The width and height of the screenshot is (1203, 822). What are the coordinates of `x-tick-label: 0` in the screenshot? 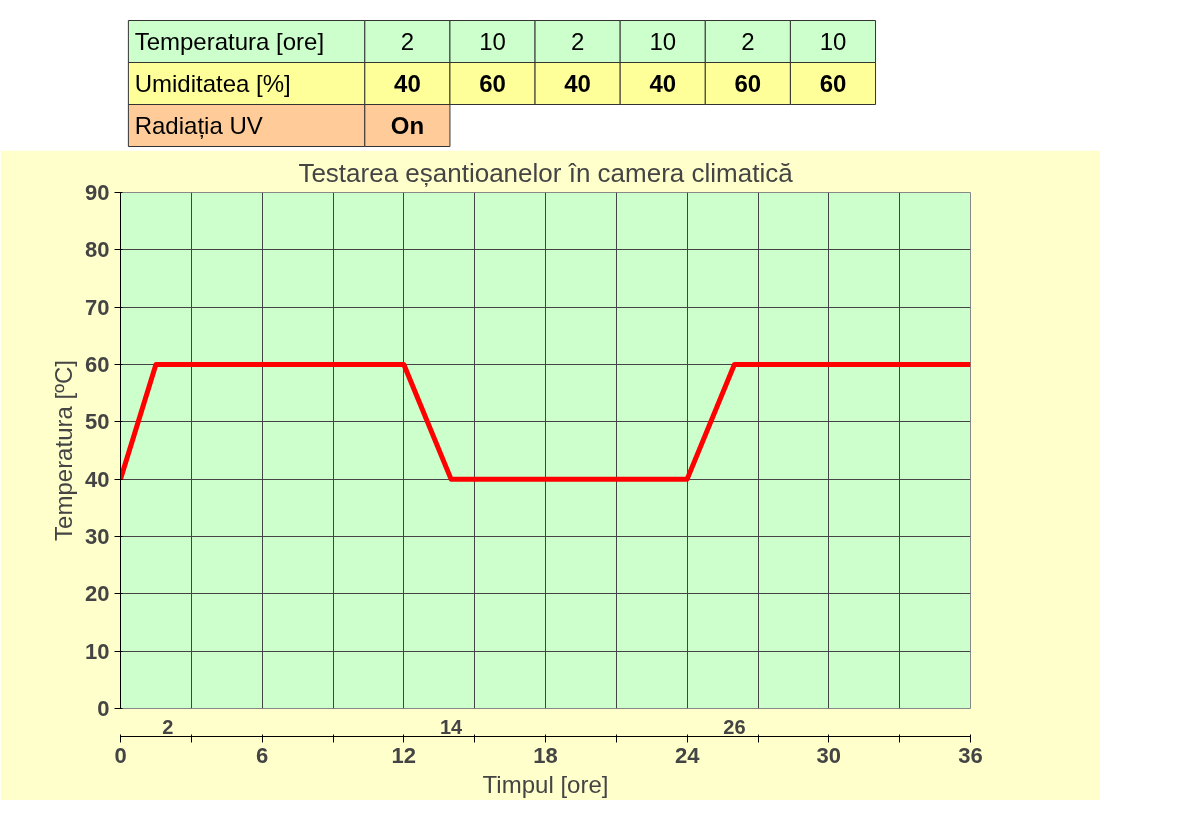 It's located at (120, 755).